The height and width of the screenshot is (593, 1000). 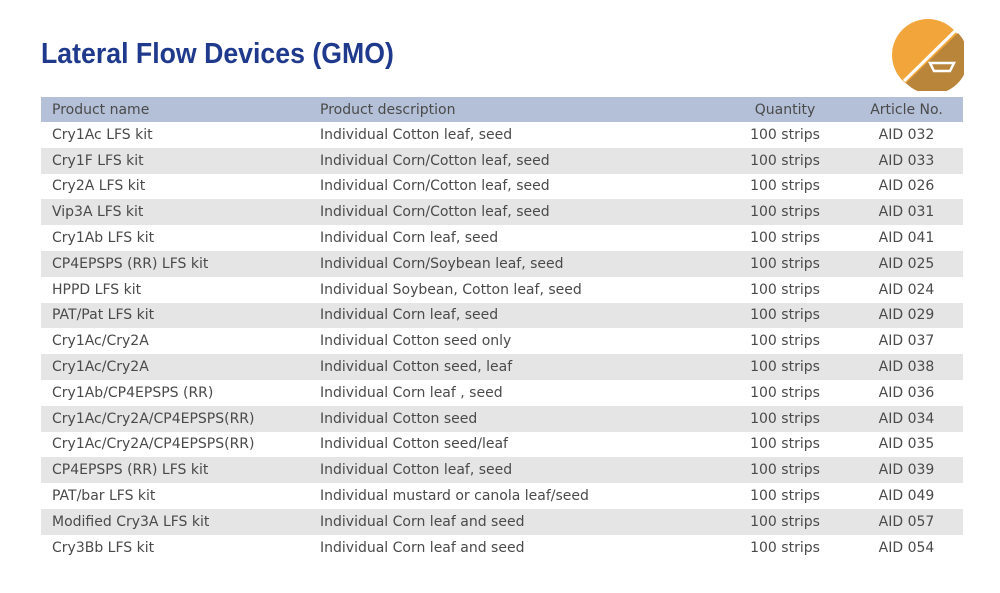 I want to click on header-article-no: Article No., so click(x=901, y=109).